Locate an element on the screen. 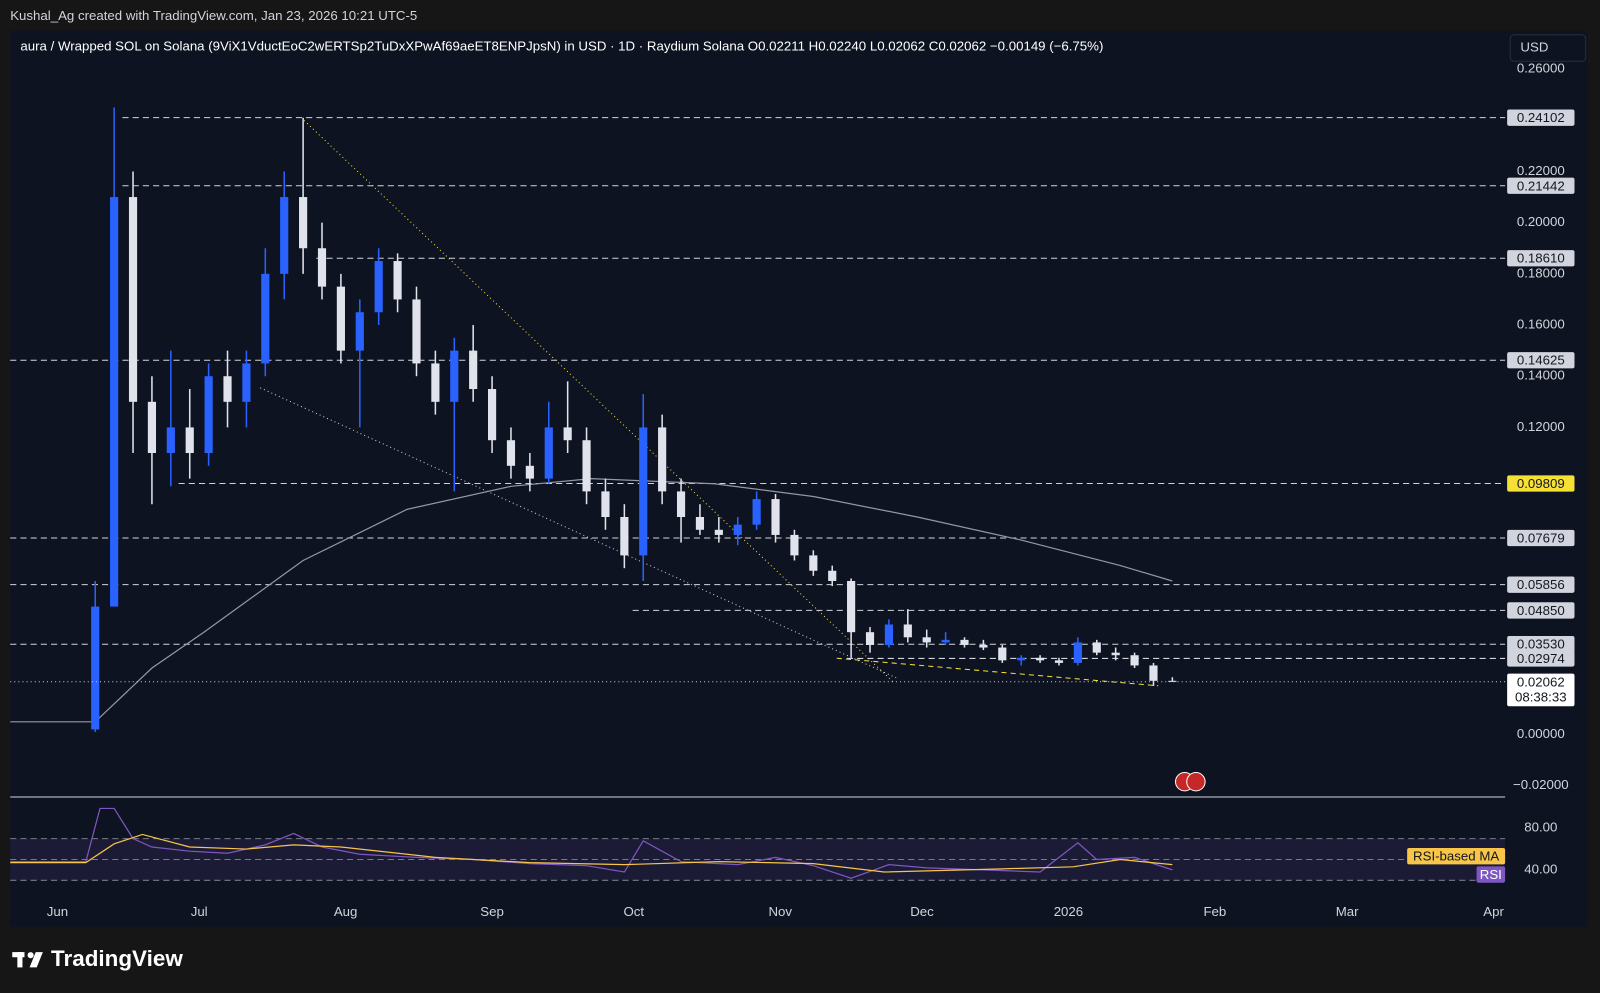 The height and width of the screenshot is (993, 1600). y-tick-label: 0.22000 is located at coordinates (1541, 170).